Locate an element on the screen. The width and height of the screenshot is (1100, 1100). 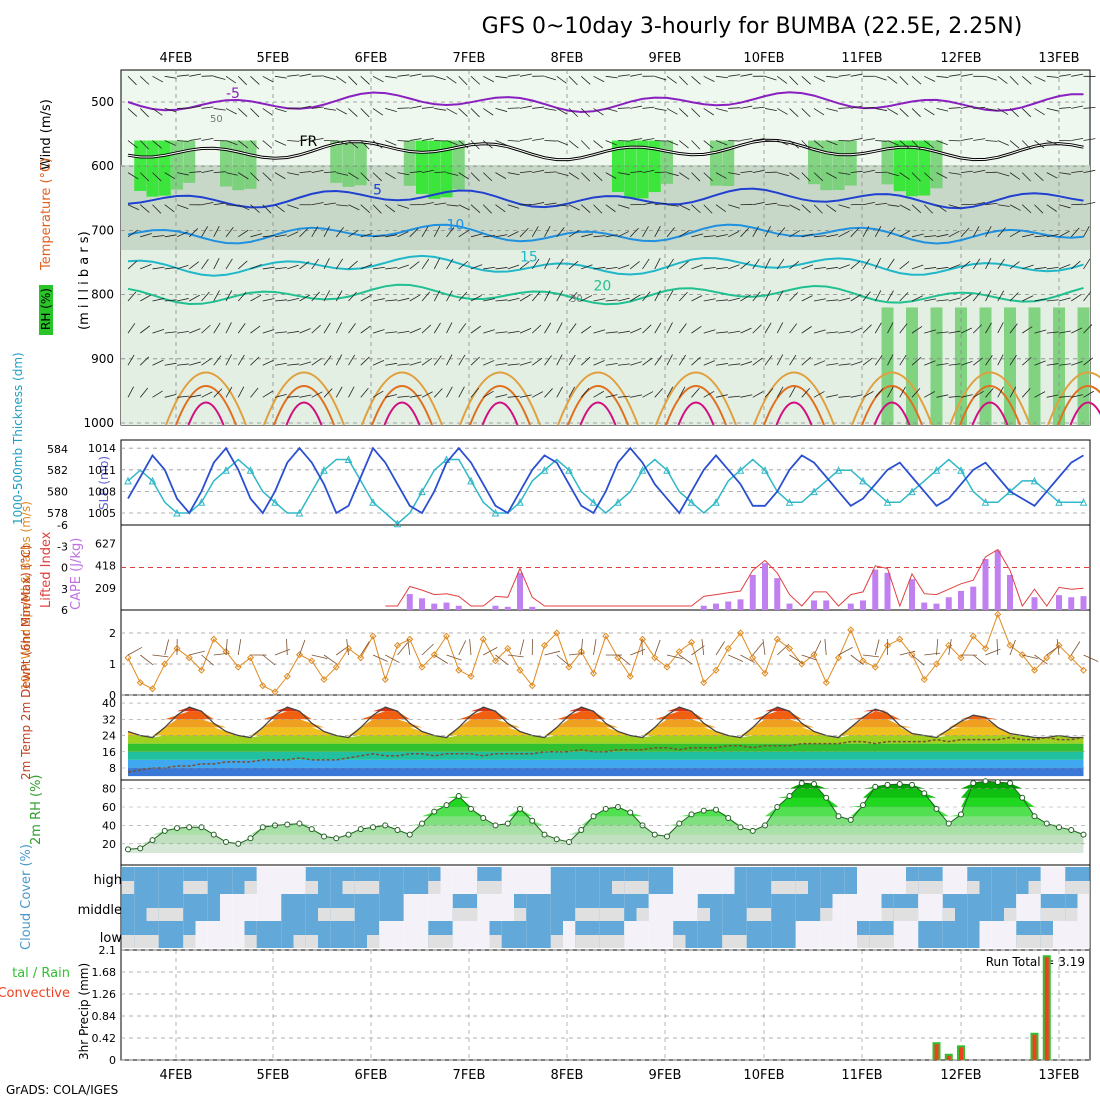
temperature-contour is located at coordinates (696, 413).